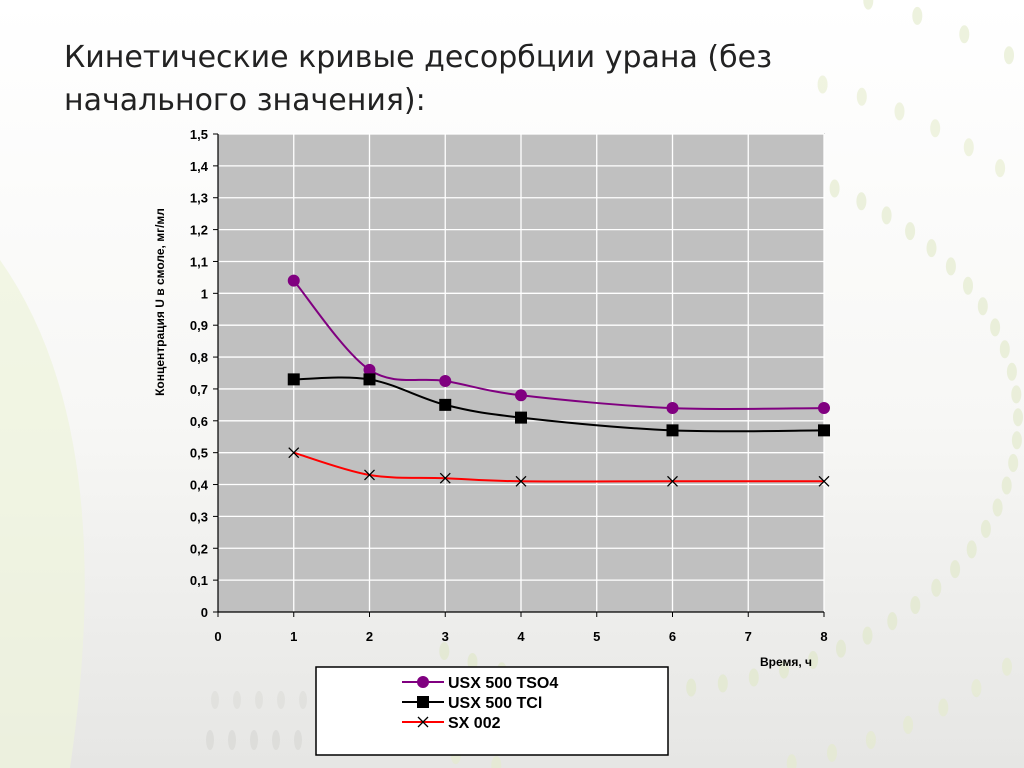  What do you see at coordinates (748, 636) in the screenshot?
I see `x-tick-label: 7` at bounding box center [748, 636].